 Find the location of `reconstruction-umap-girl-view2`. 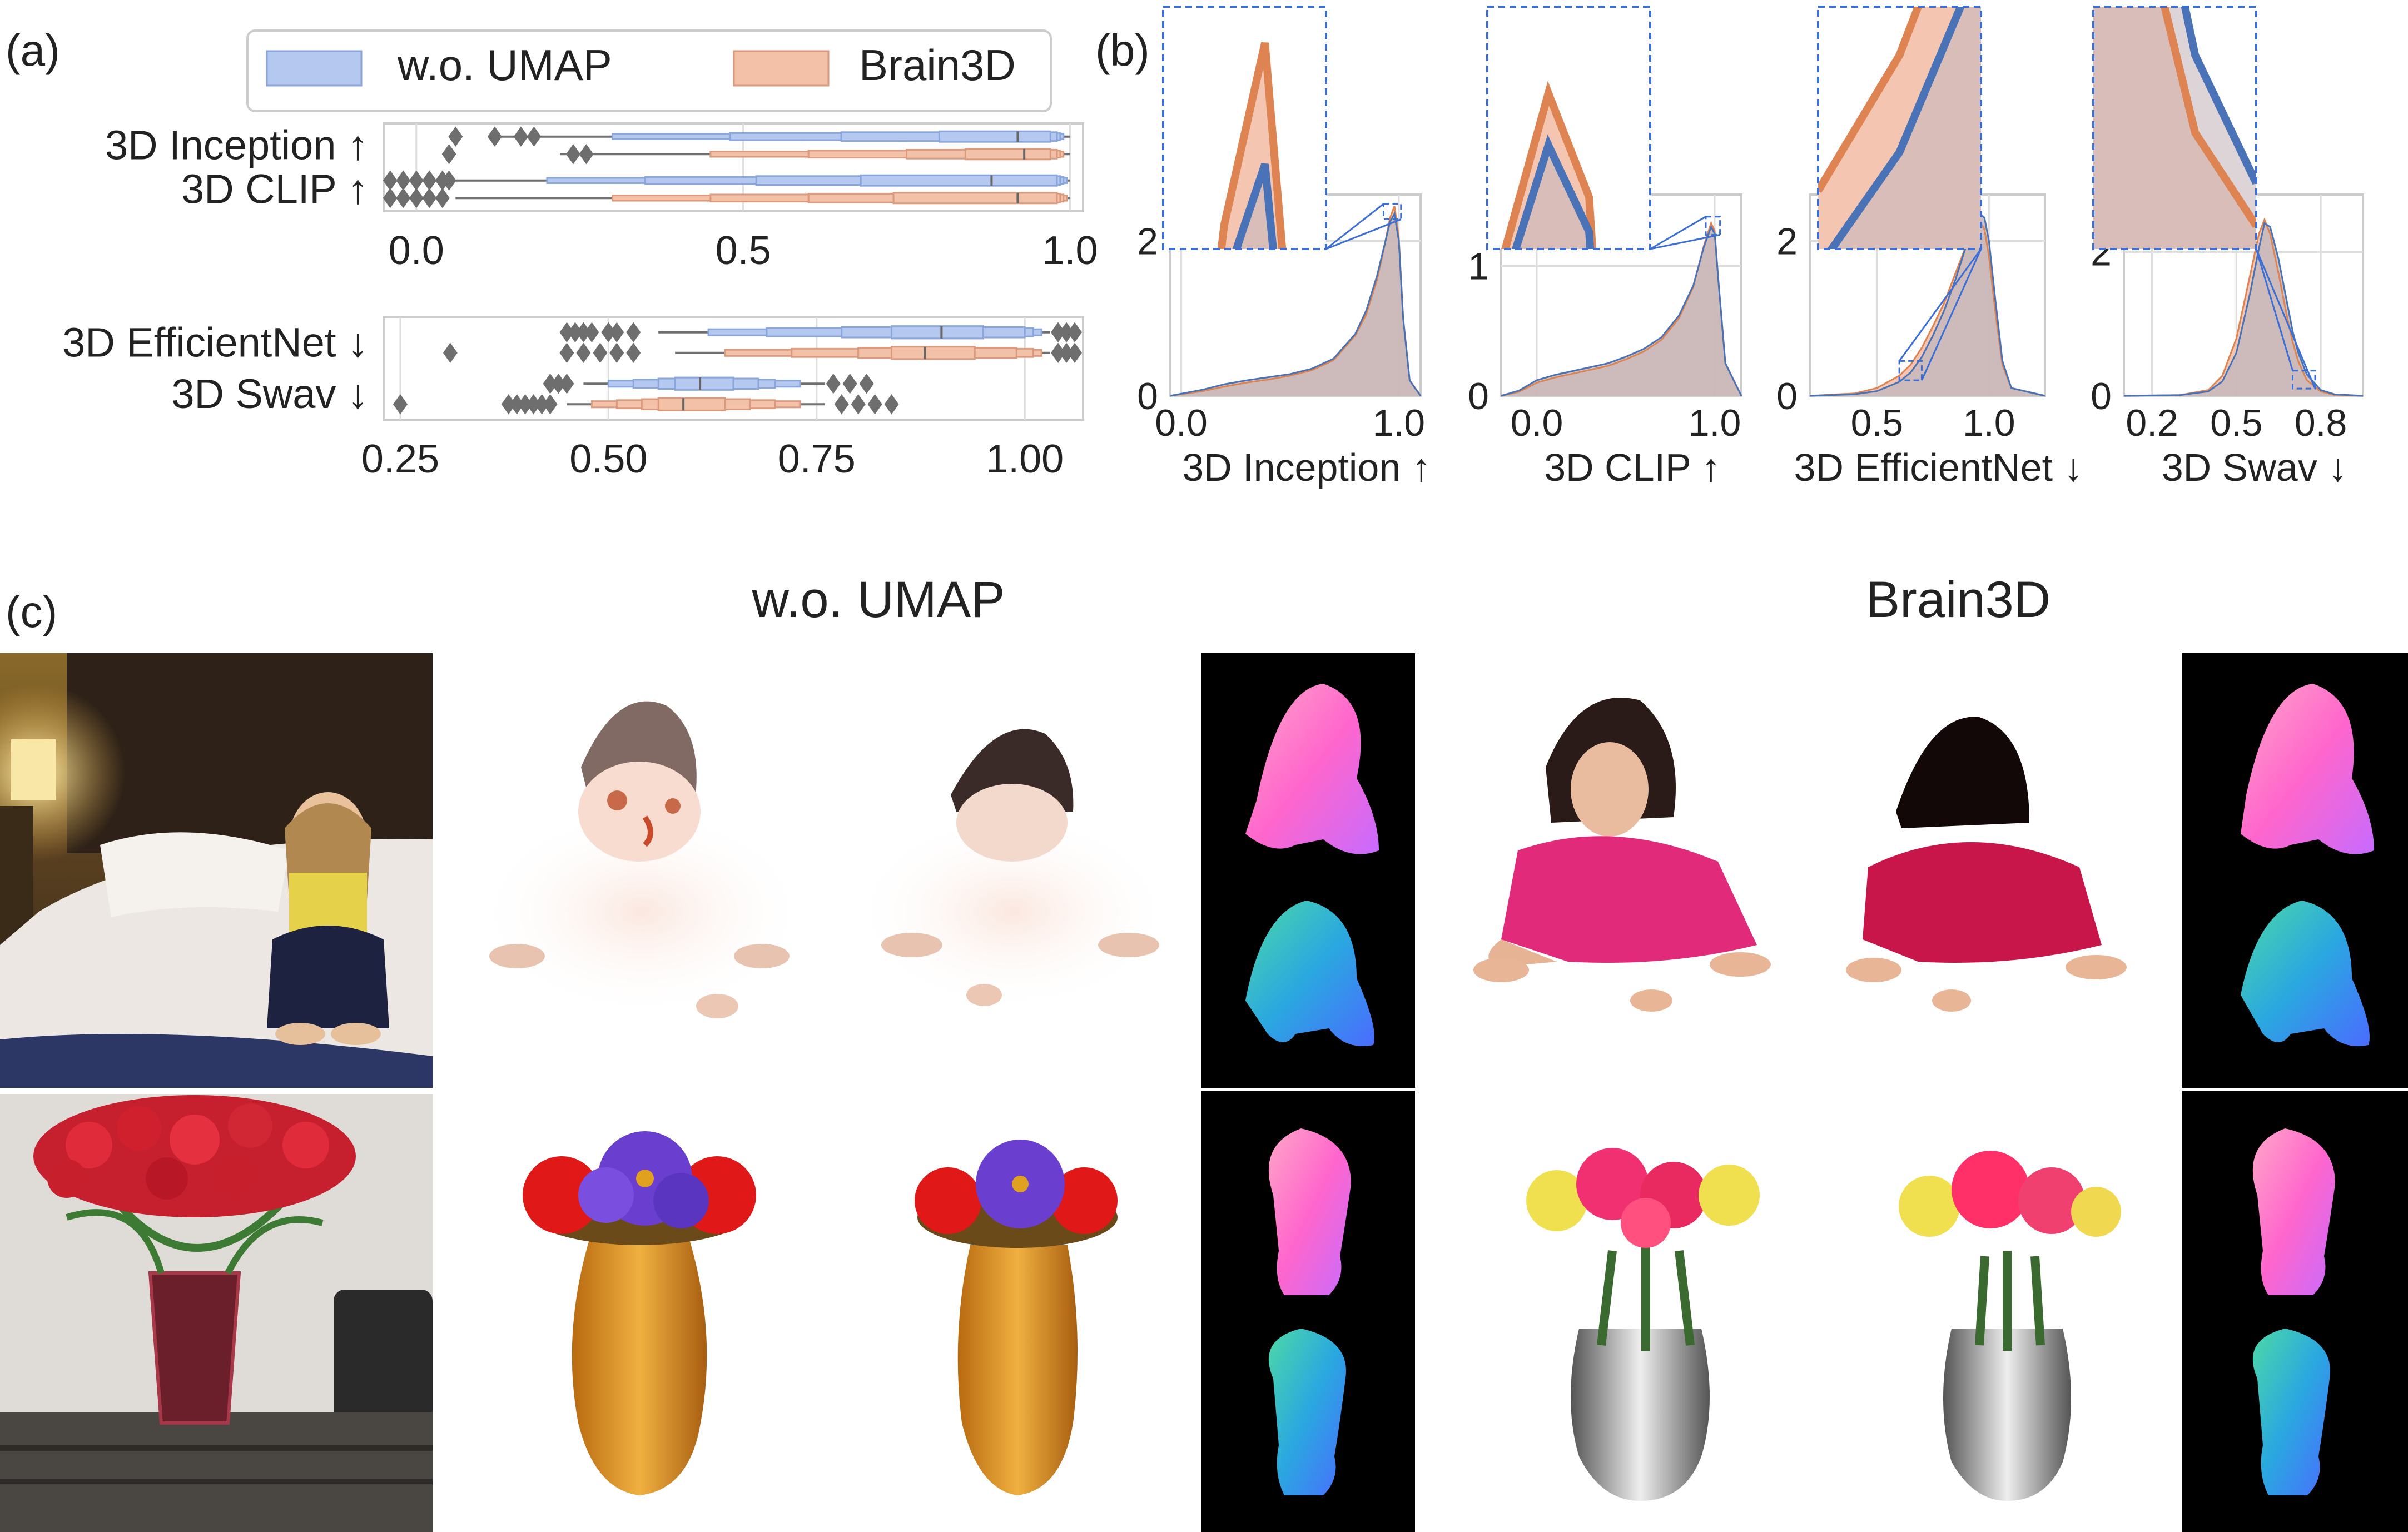

reconstruction-umap-girl-view2 is located at coordinates (1012, 870).